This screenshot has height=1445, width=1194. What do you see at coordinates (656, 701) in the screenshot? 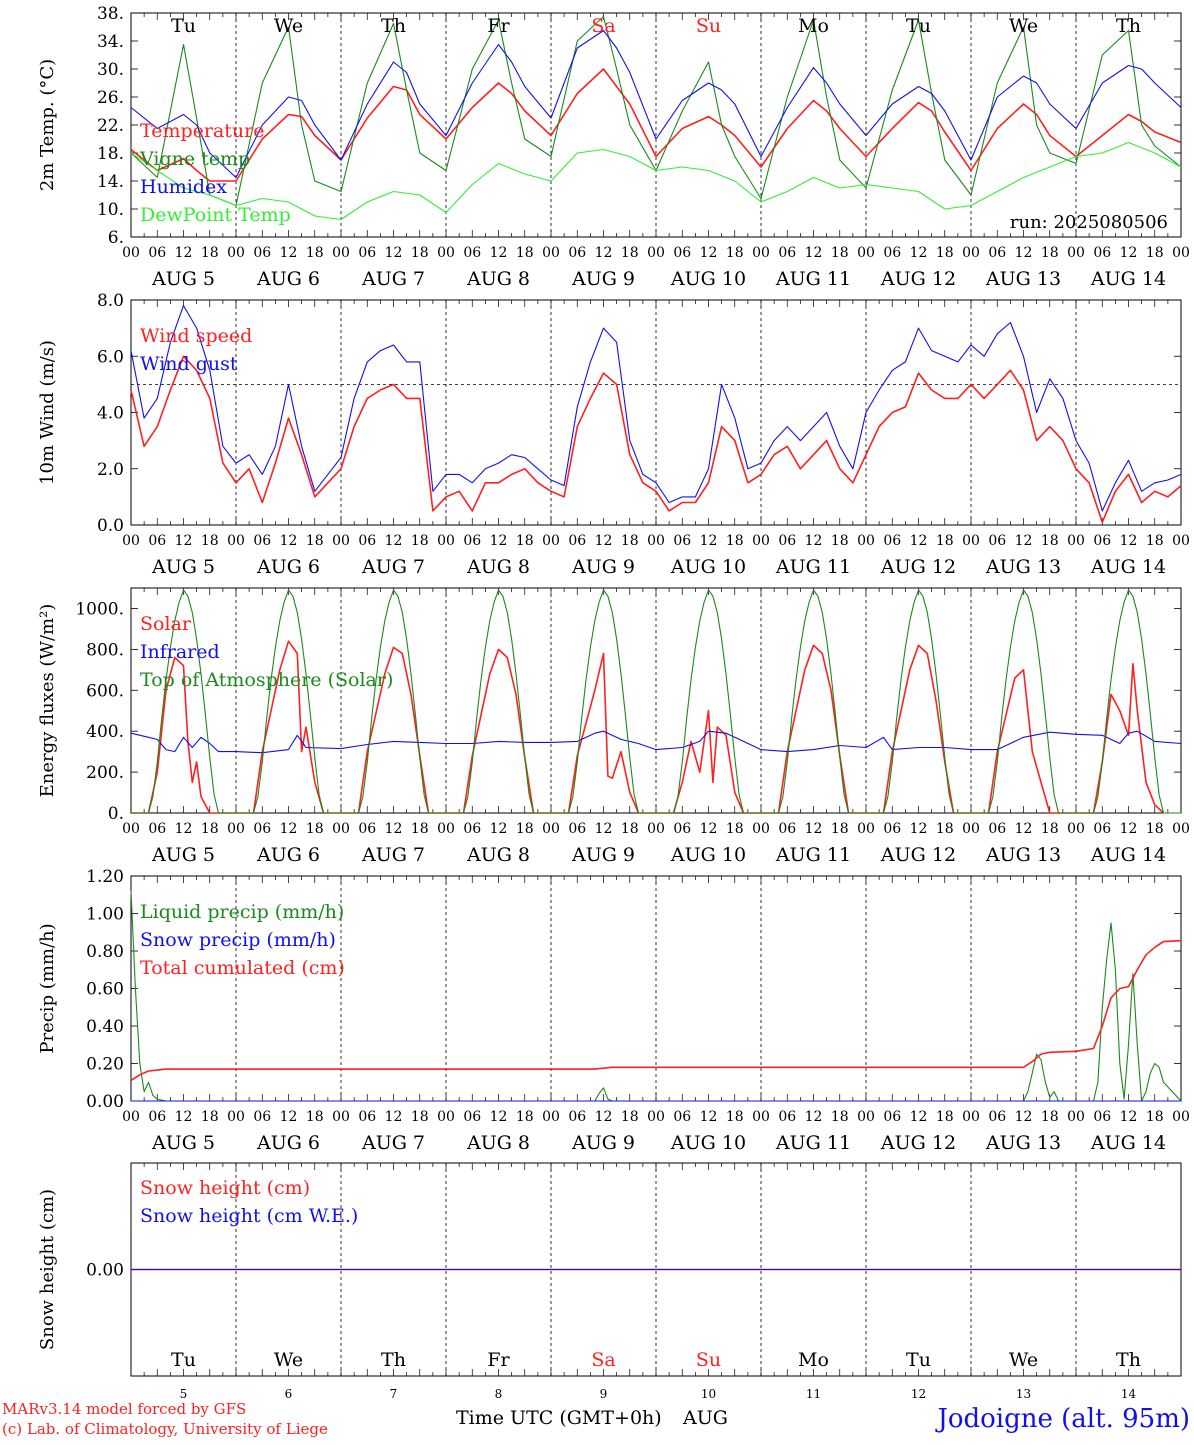
I see `series-line-top-of-atmosphere-solar-` at bounding box center [656, 701].